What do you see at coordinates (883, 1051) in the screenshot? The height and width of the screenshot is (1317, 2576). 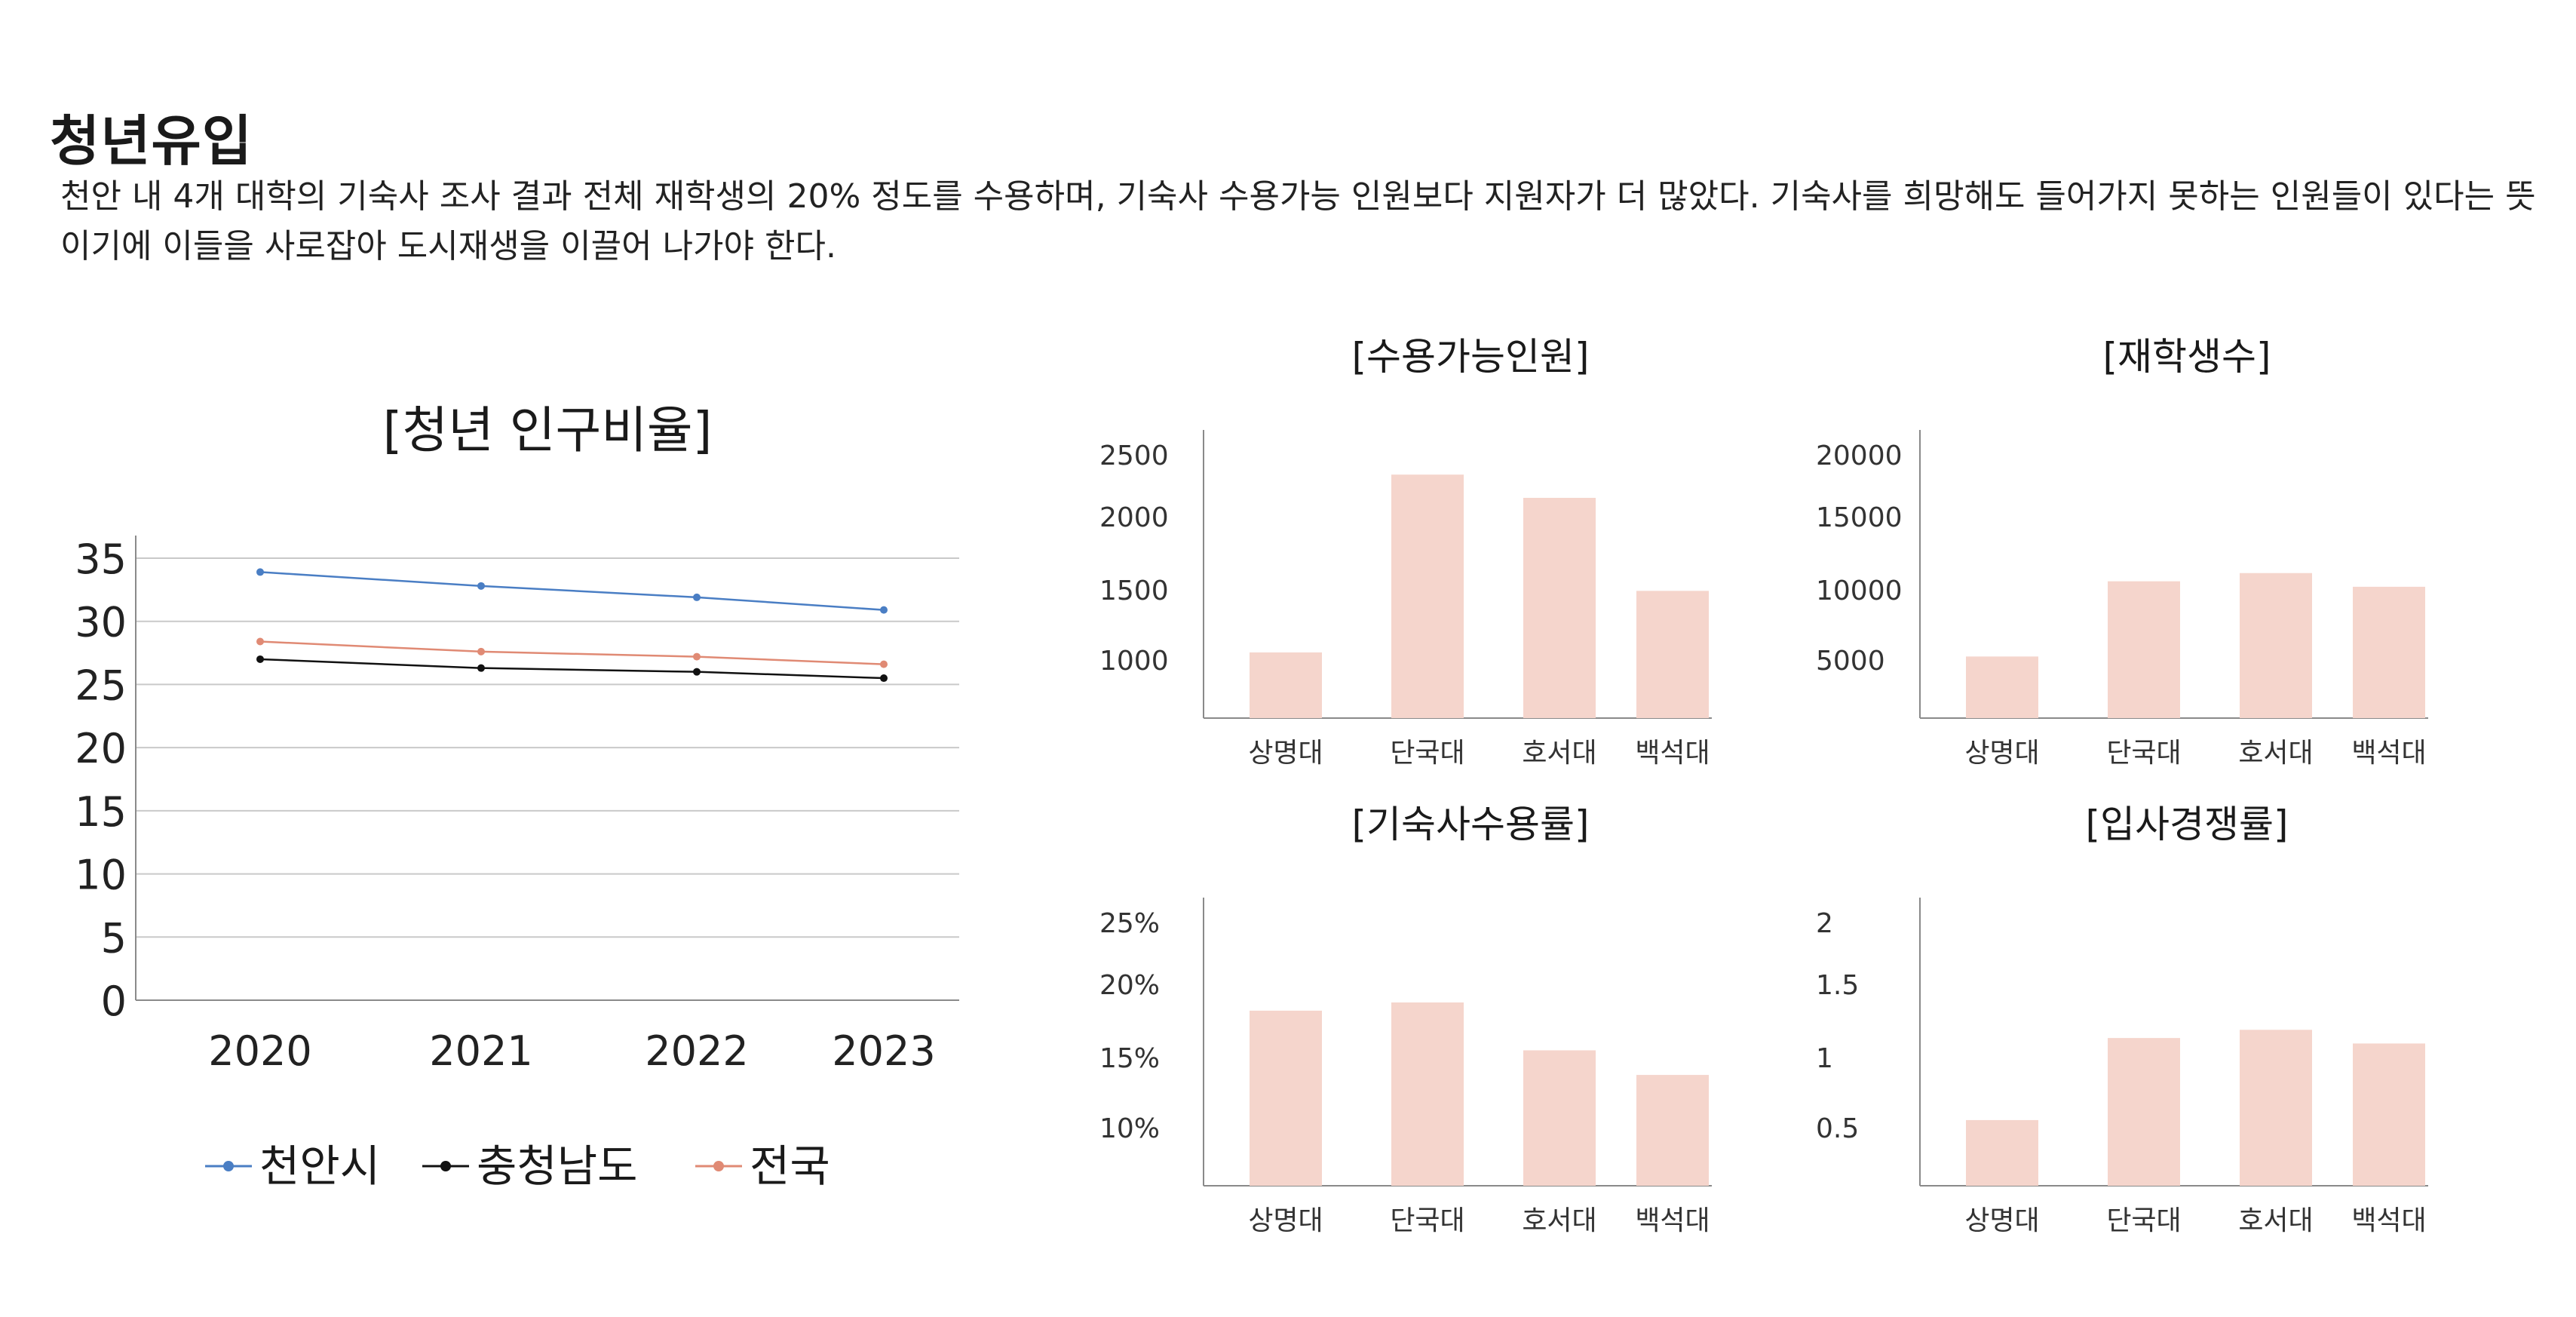 I see `x-tick-label: 2023` at bounding box center [883, 1051].